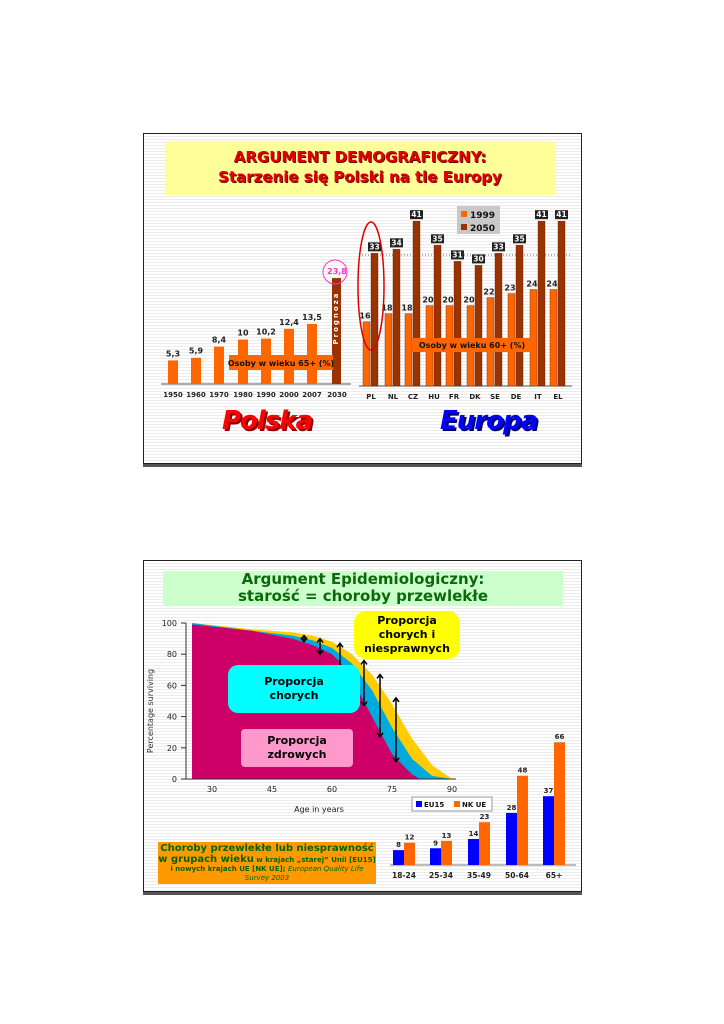  What do you see at coordinates (434, 805) in the screenshot?
I see `legend-label: EU15` at bounding box center [434, 805].